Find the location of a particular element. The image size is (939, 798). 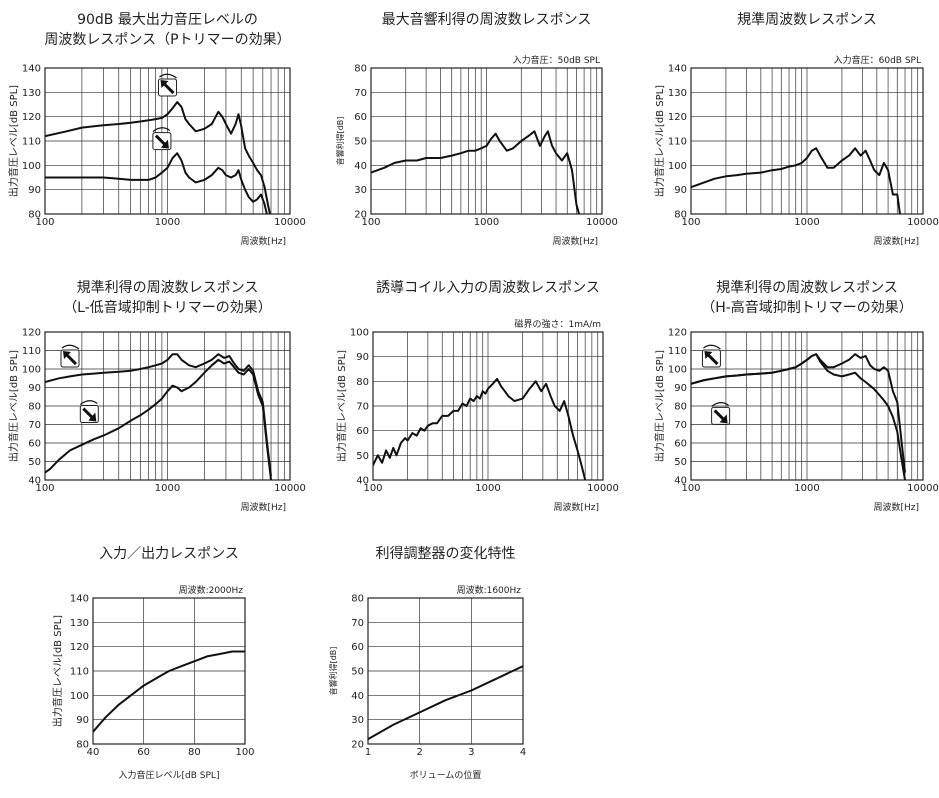

chart-c1-xtick-0: 100 is located at coordinates (44, 222).